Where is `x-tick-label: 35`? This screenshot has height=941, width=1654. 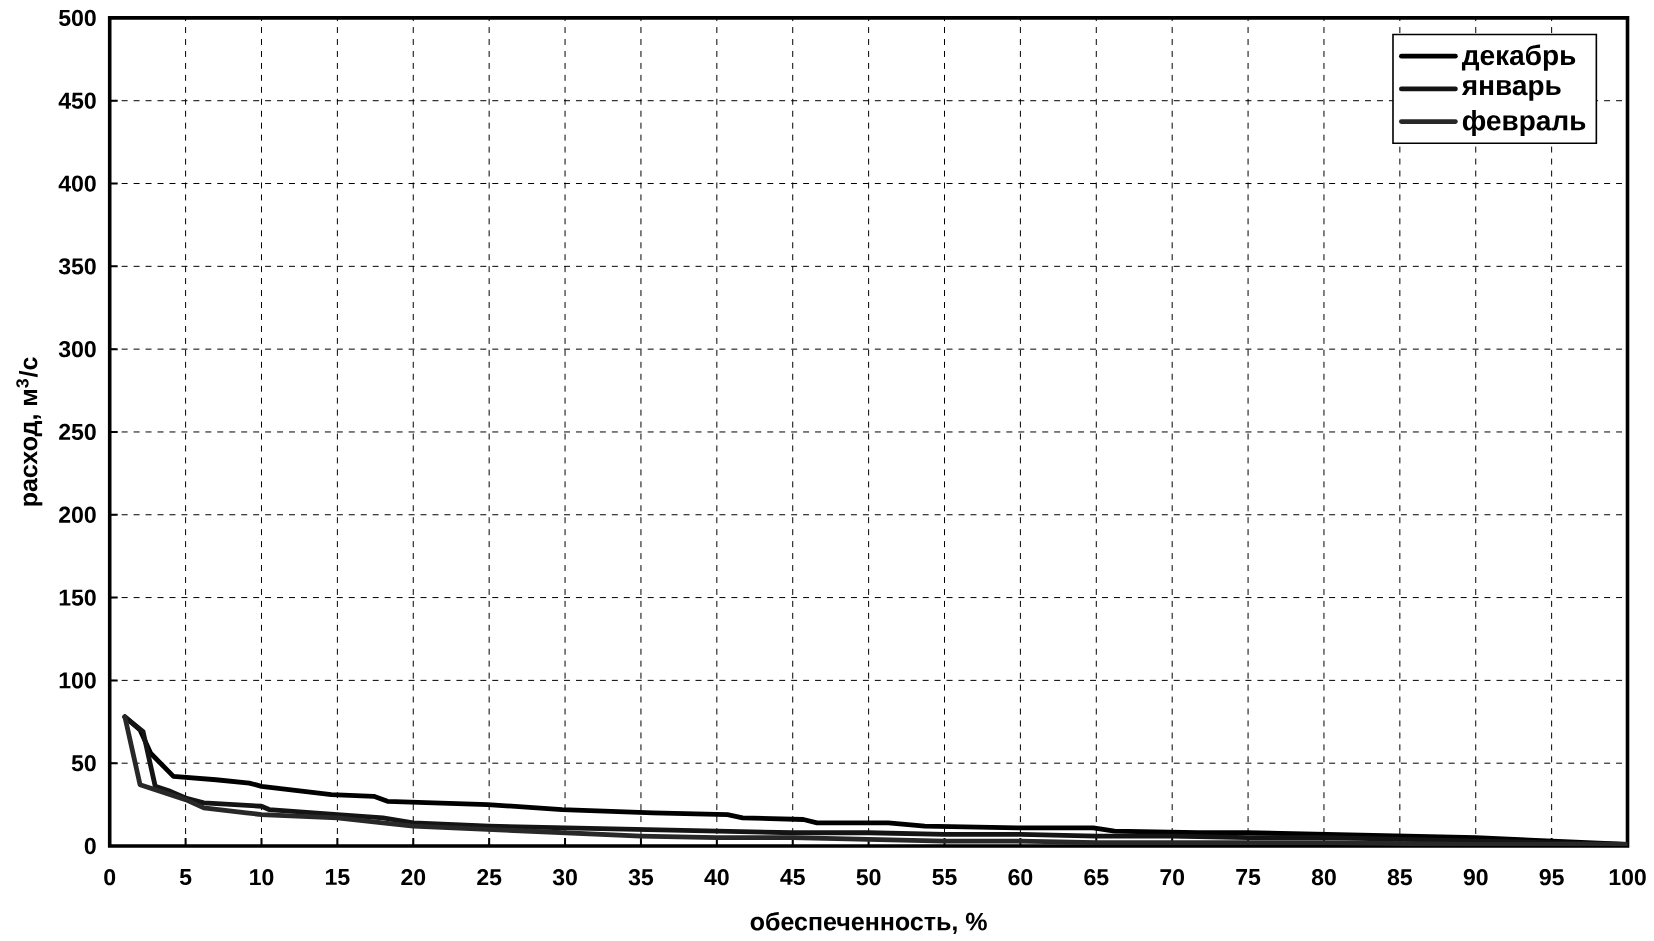 x-tick-label: 35 is located at coordinates (641, 877).